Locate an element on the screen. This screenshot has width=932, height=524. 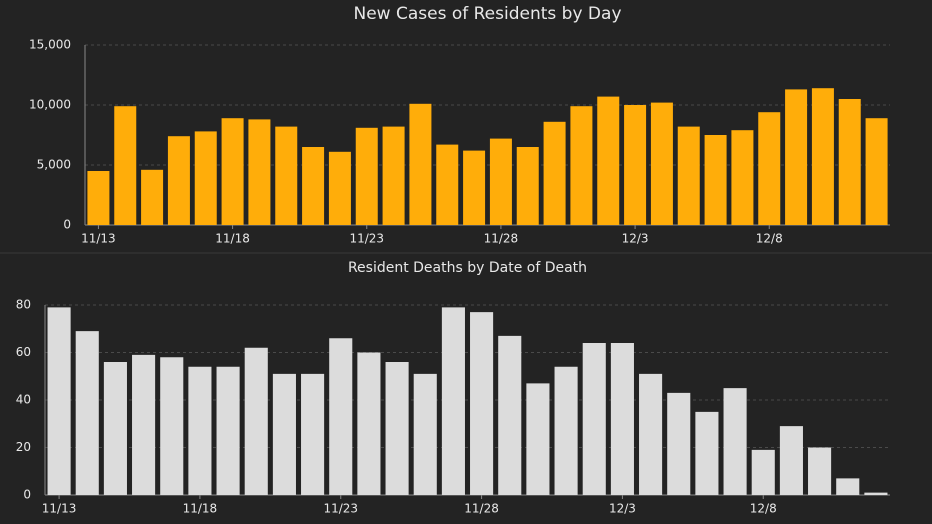
chart-title: Resident Deaths by Date of Death is located at coordinates (467, 268).